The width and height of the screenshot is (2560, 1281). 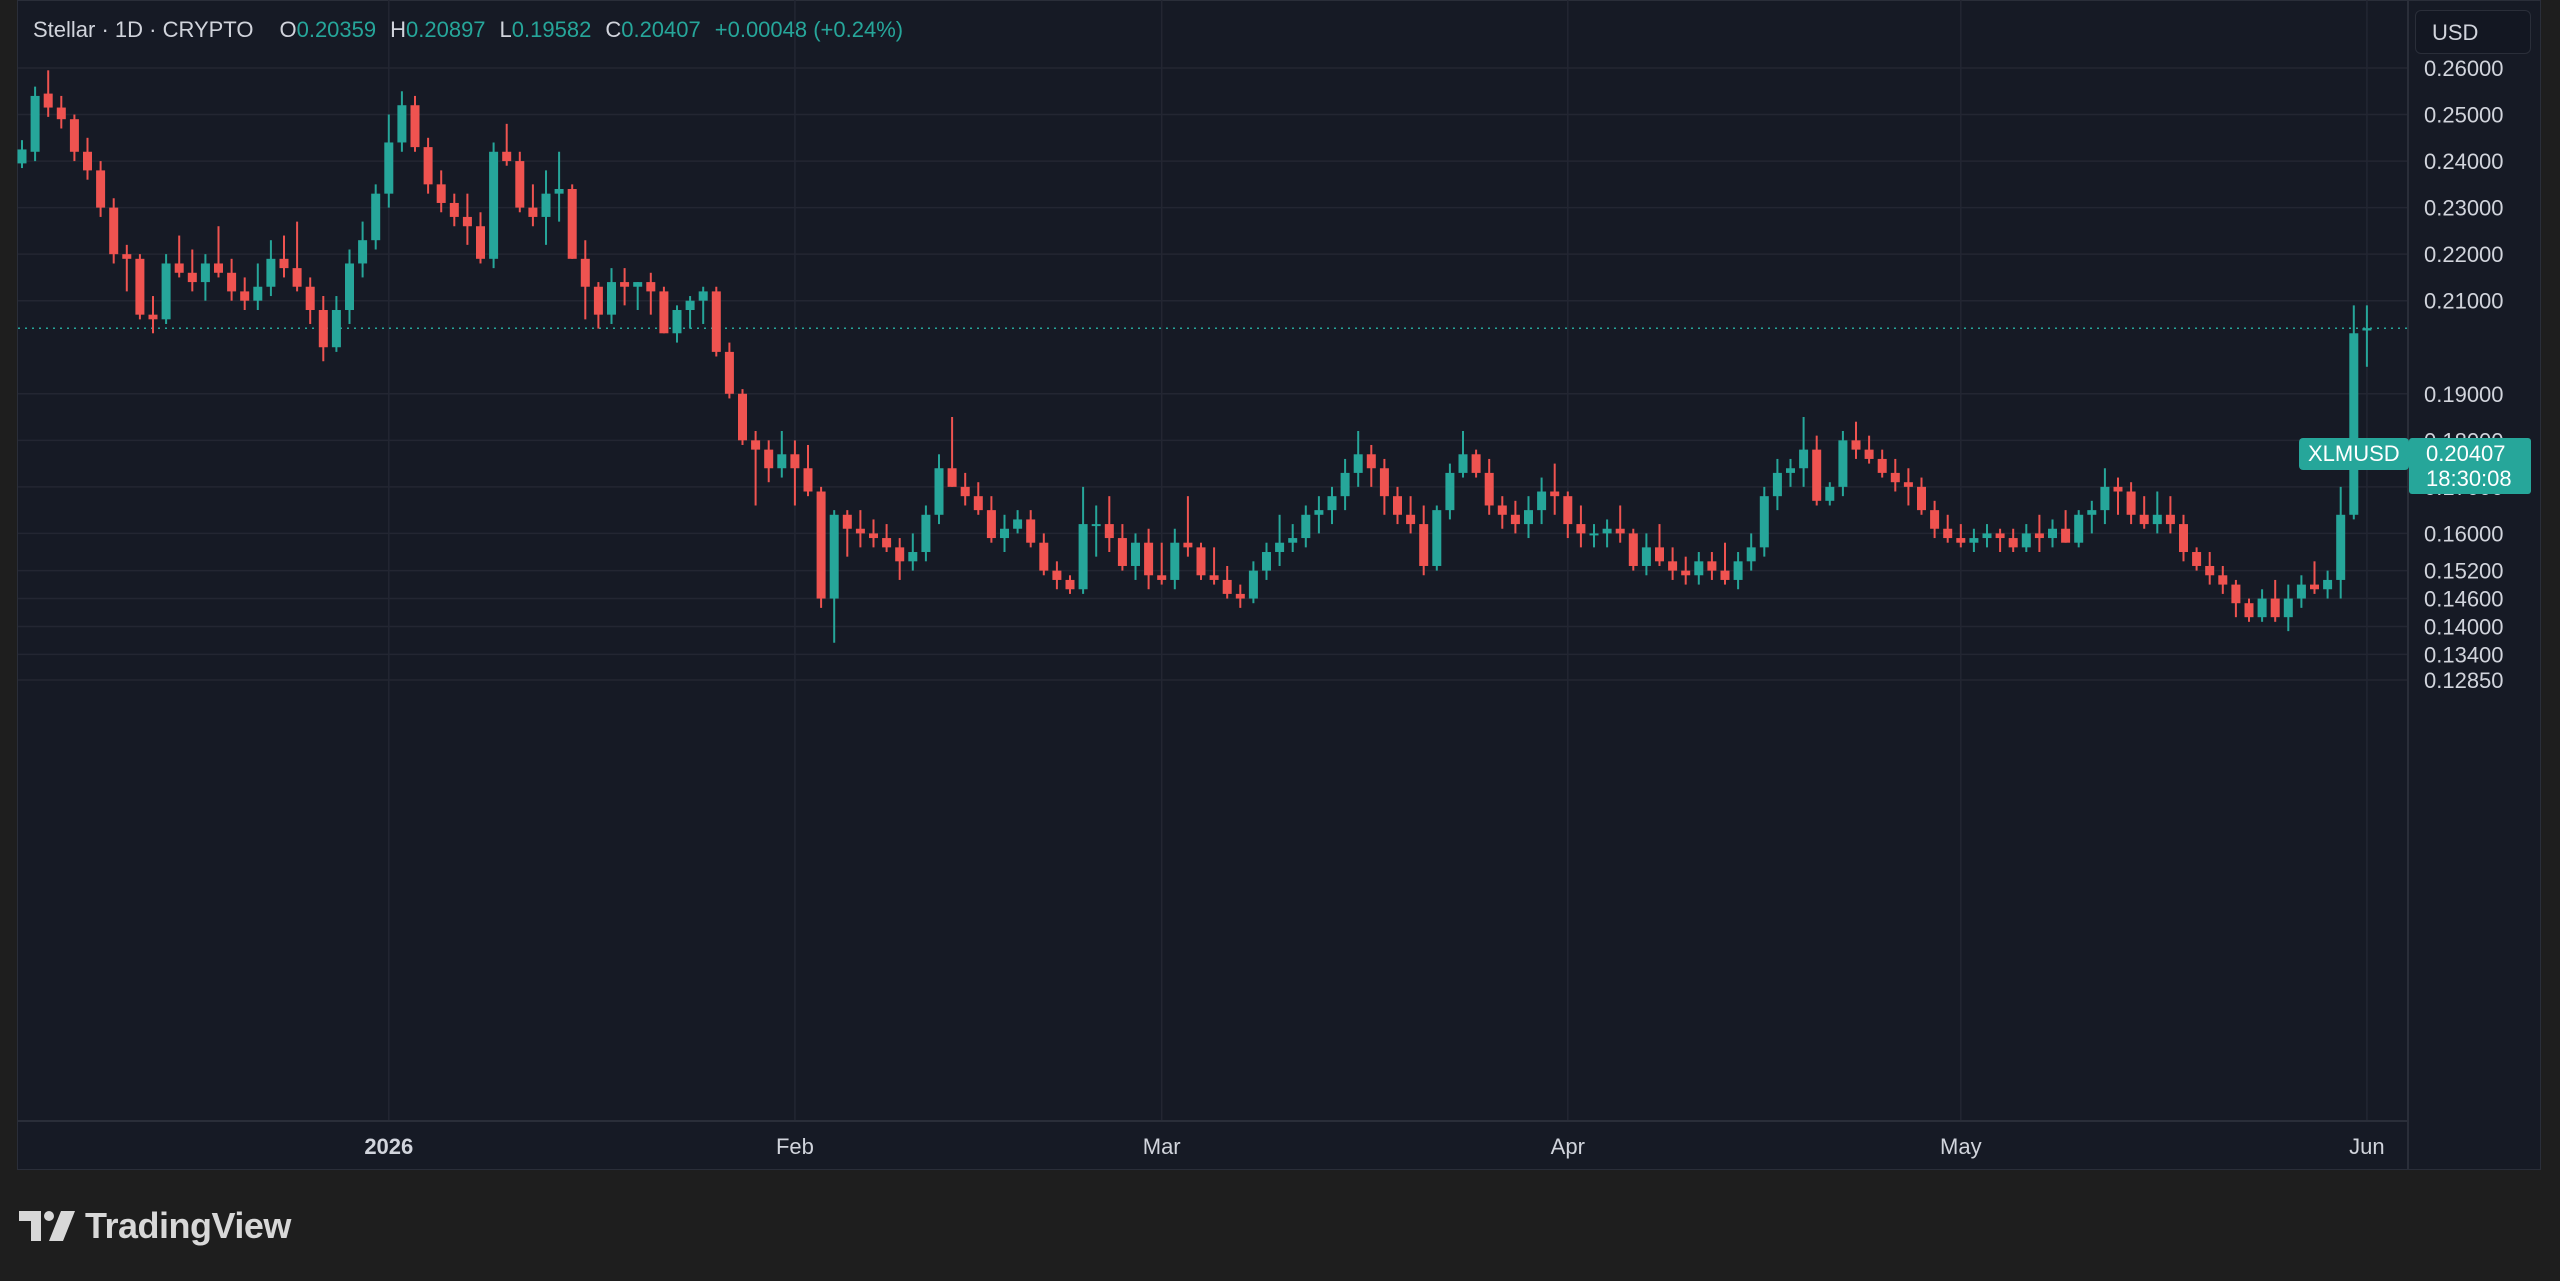 I want to click on close-value: 0.20407, so click(x=661, y=29).